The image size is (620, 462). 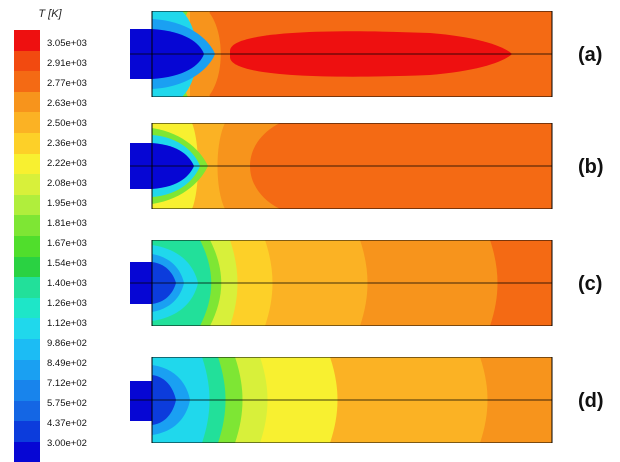 I want to click on legend-tick-label: 1.95e+03, so click(x=67, y=203).